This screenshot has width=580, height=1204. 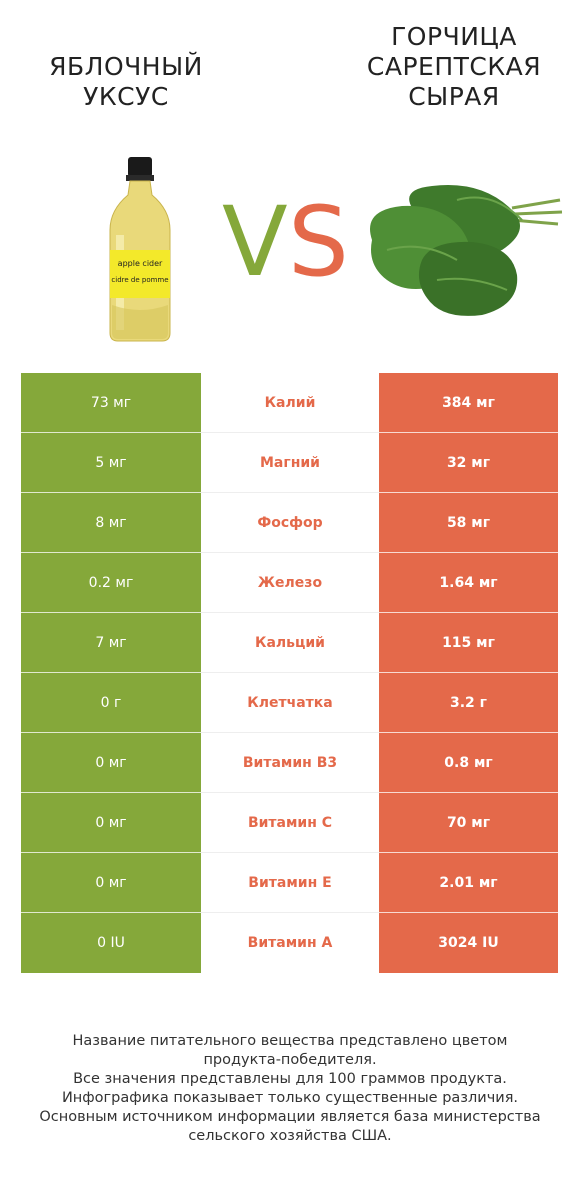 I want to click on versus-s: S, so click(x=318, y=242).